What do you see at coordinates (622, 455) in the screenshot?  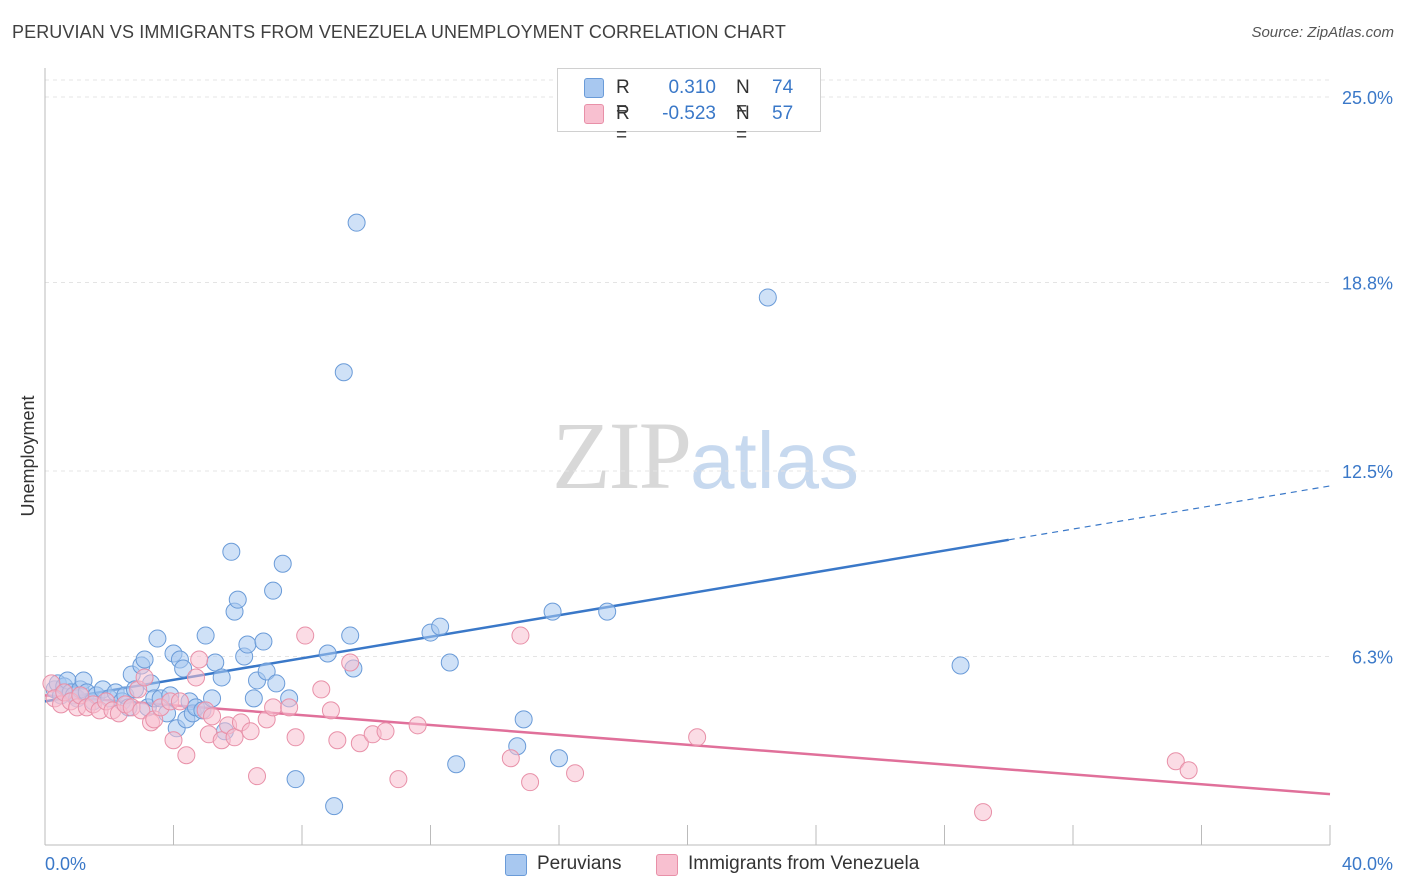 I see `watermark-zip: ZIP` at bounding box center [622, 455].